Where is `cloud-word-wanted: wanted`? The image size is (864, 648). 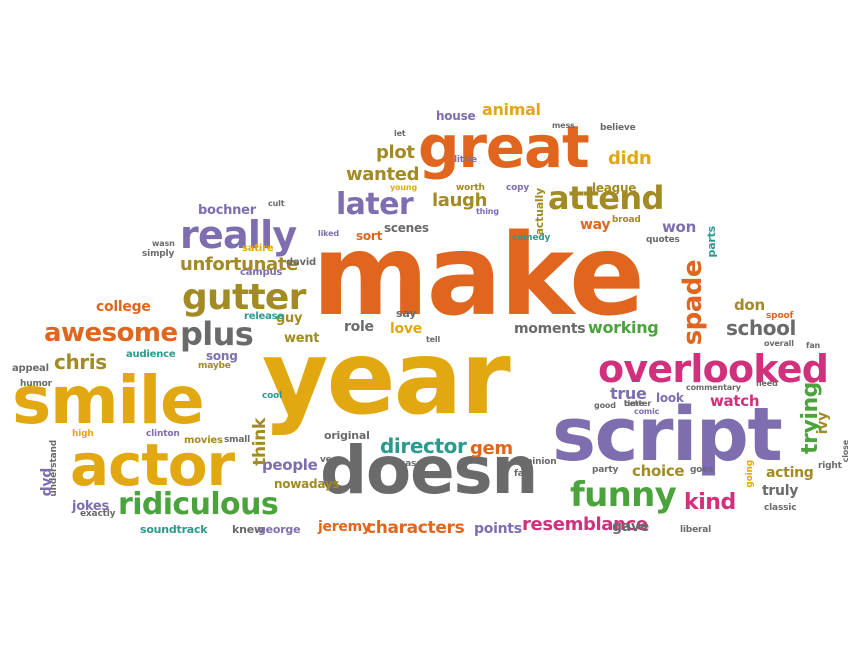 cloud-word-wanted: wanted is located at coordinates (383, 174).